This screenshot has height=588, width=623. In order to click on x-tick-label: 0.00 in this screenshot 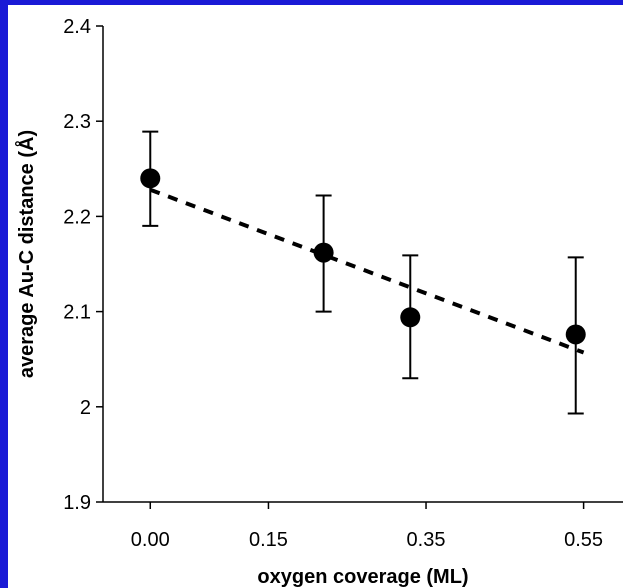, I will do `click(150, 540)`.